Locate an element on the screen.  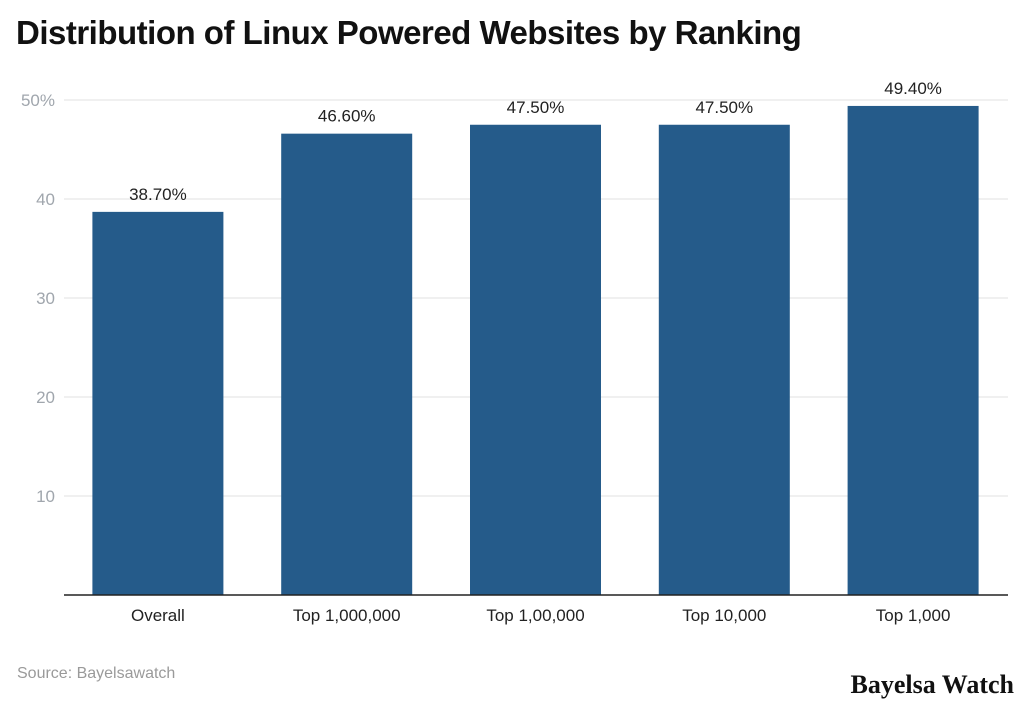
x-tick-label: Top 1,000,000 is located at coordinates (347, 615).